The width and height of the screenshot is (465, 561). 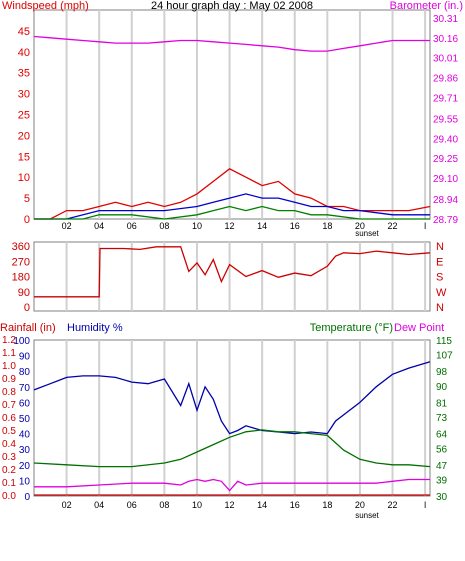 What do you see at coordinates (442, 403) in the screenshot?
I see `temperature-tick-label: 81` at bounding box center [442, 403].